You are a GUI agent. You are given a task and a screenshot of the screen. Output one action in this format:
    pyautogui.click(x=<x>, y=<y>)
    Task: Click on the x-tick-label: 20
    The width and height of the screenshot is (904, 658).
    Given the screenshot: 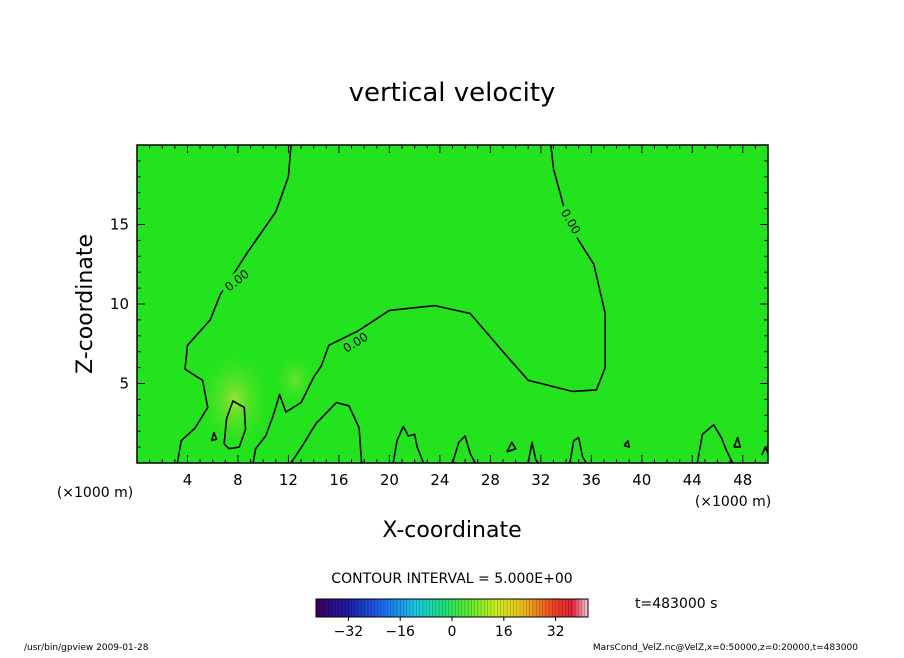 What is the action you would take?
    pyautogui.click(x=389, y=480)
    